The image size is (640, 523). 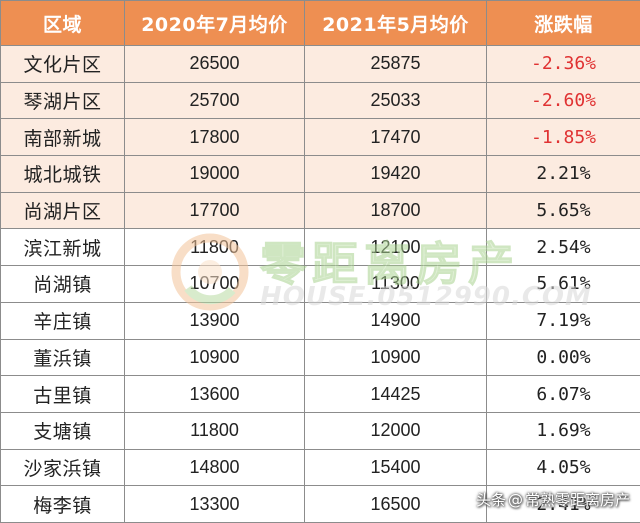 What do you see at coordinates (563, 320) in the screenshot?
I see `change-cell: 7.19%` at bounding box center [563, 320].